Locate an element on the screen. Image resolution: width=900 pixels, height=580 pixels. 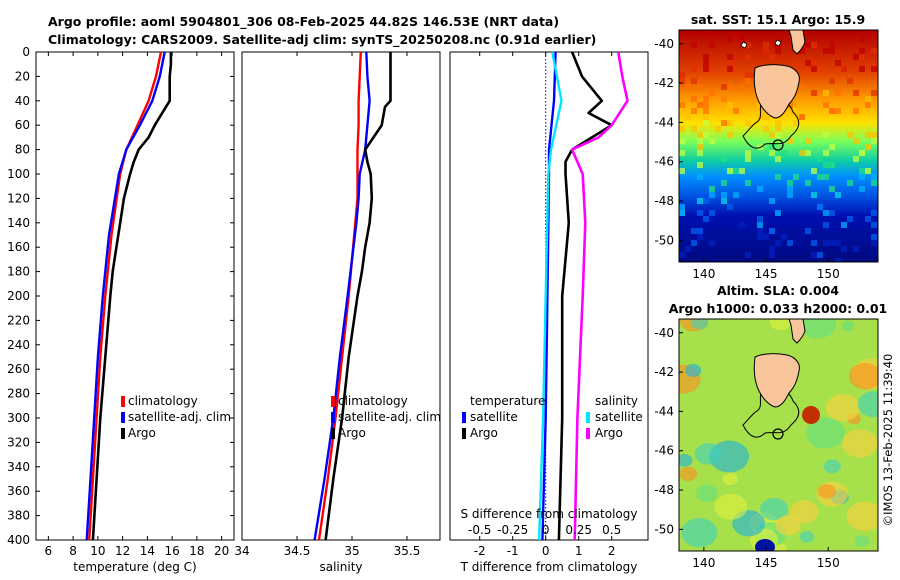
argo-float-marker is located at coordinates (778, 434).